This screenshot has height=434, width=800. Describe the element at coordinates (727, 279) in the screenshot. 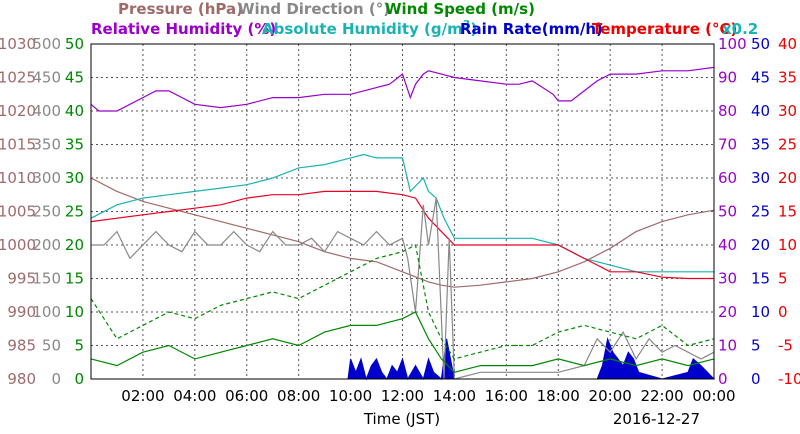

I see `y-tick-label-relative-humidity: 30` at that location.